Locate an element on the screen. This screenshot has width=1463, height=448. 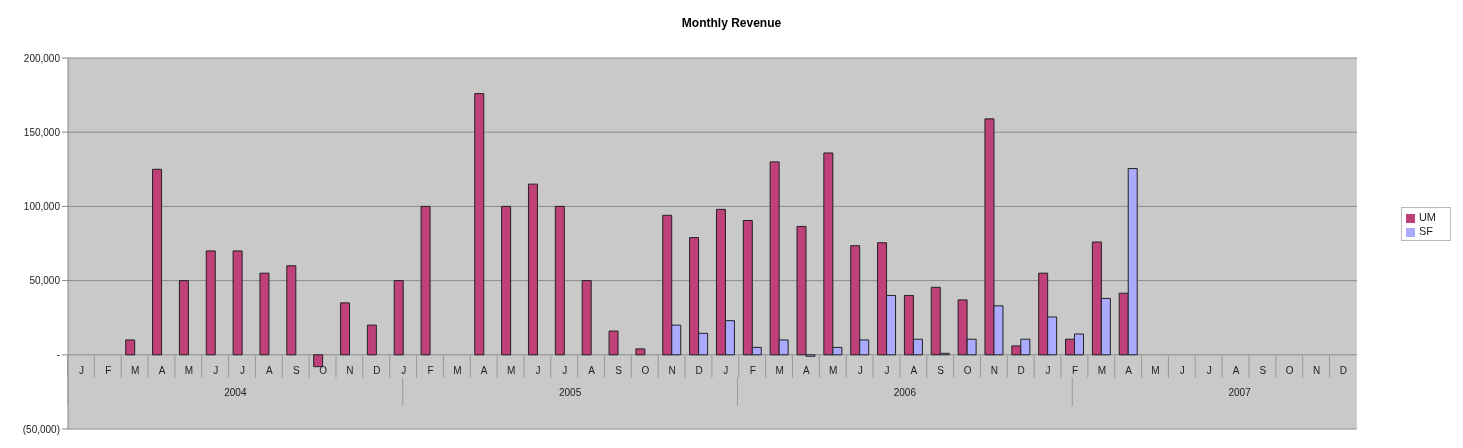
annotation: 2007 is located at coordinates (1240, 392).